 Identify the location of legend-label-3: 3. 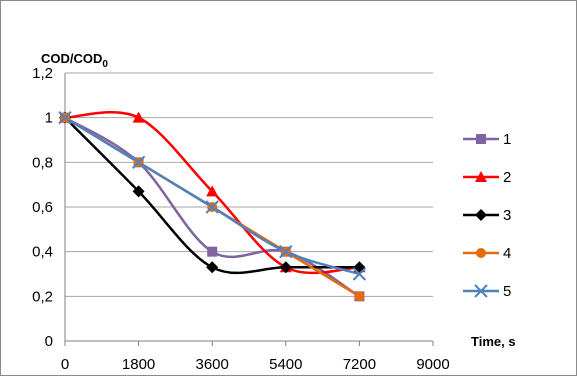
(507, 215).